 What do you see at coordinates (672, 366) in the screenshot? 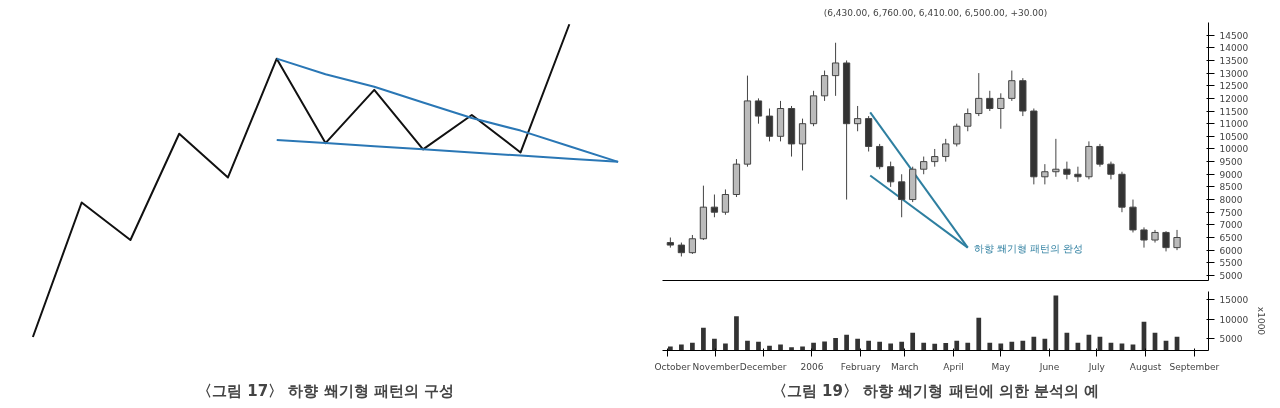
I see `x-tick-label: October` at bounding box center [672, 366].